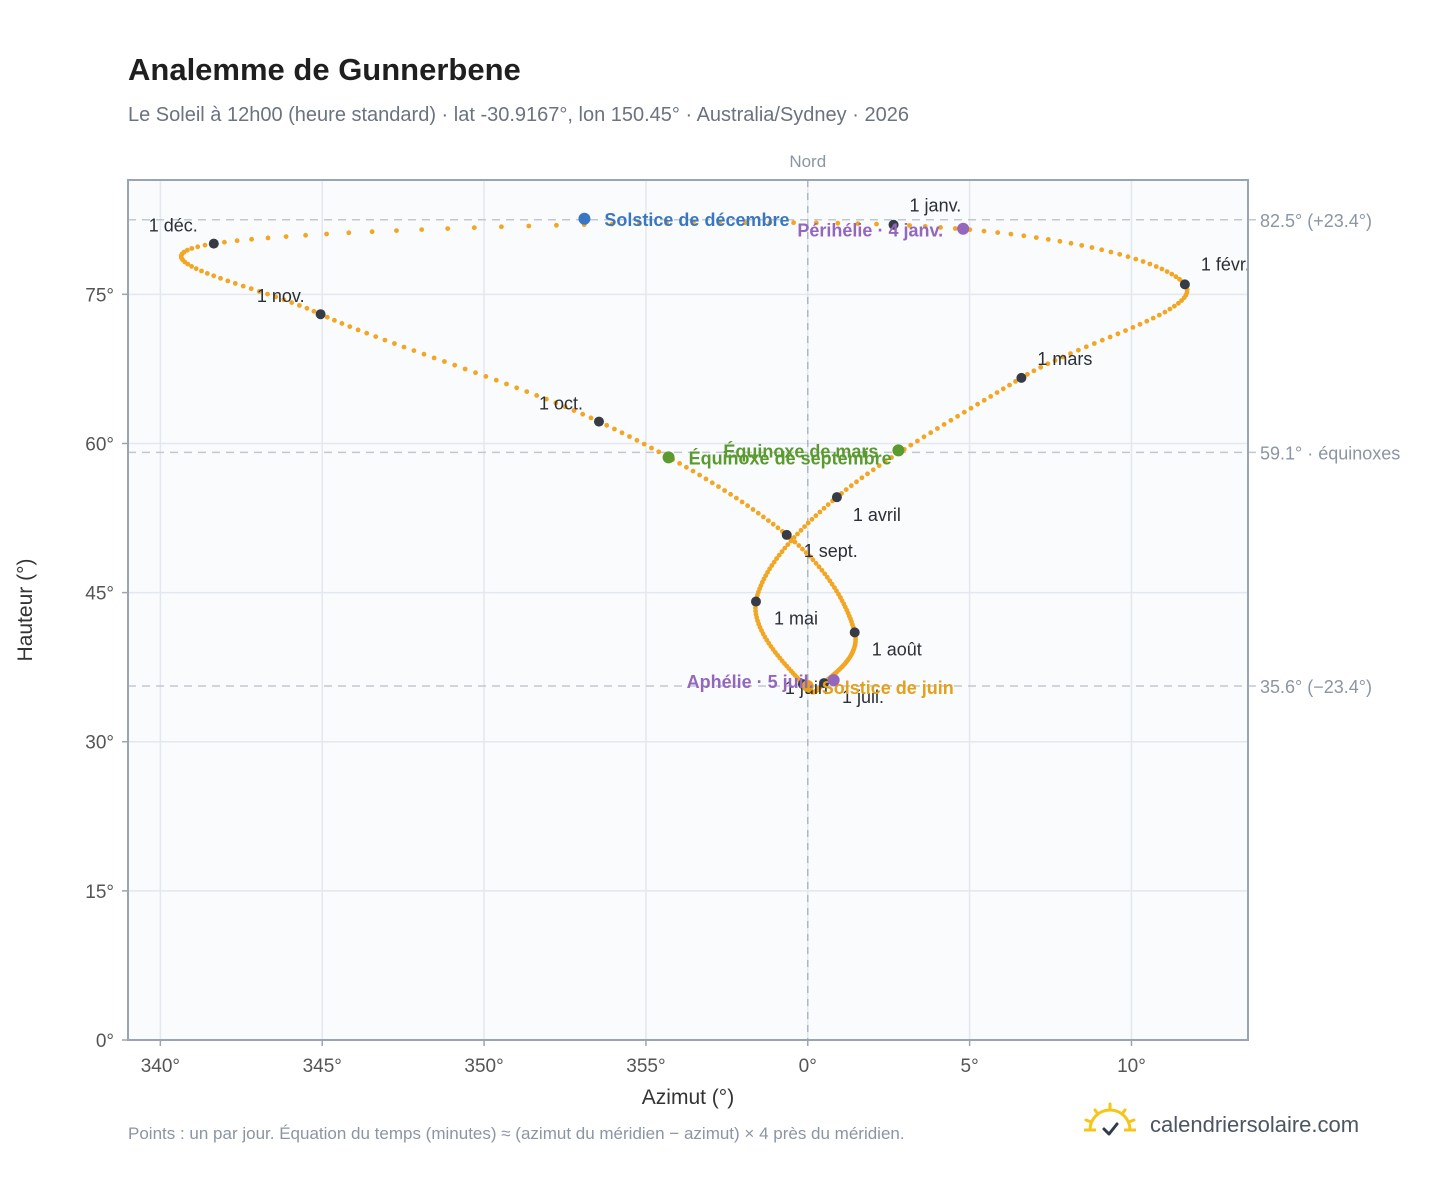  Describe the element at coordinates (807, 161) in the screenshot. I see `north-label: Nord` at that location.